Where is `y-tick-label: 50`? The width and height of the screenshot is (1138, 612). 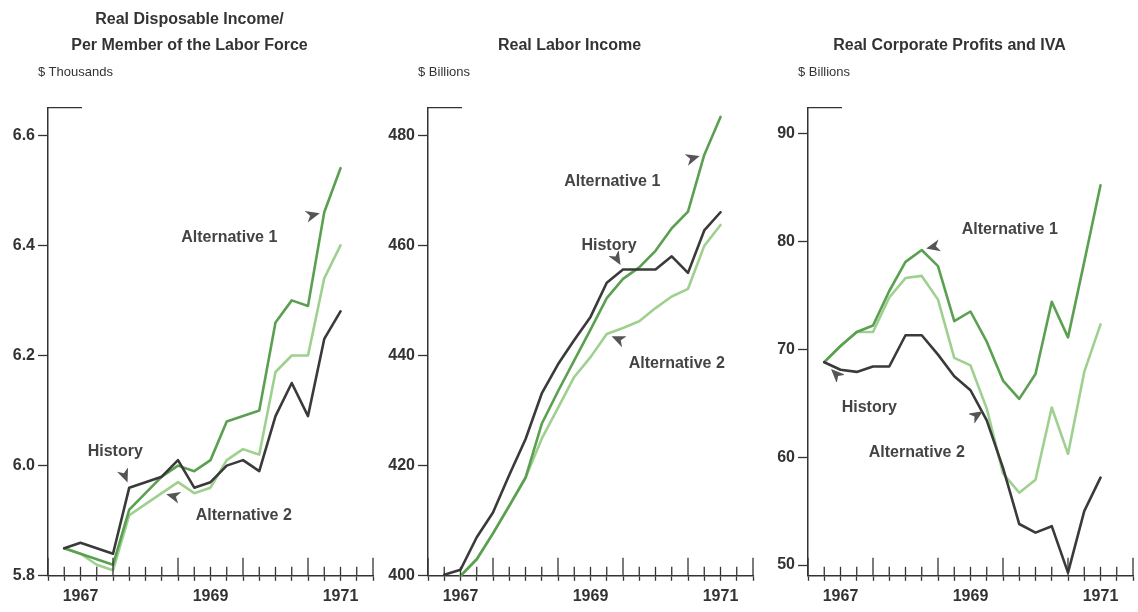
y-tick-label: 50 is located at coordinates (786, 564).